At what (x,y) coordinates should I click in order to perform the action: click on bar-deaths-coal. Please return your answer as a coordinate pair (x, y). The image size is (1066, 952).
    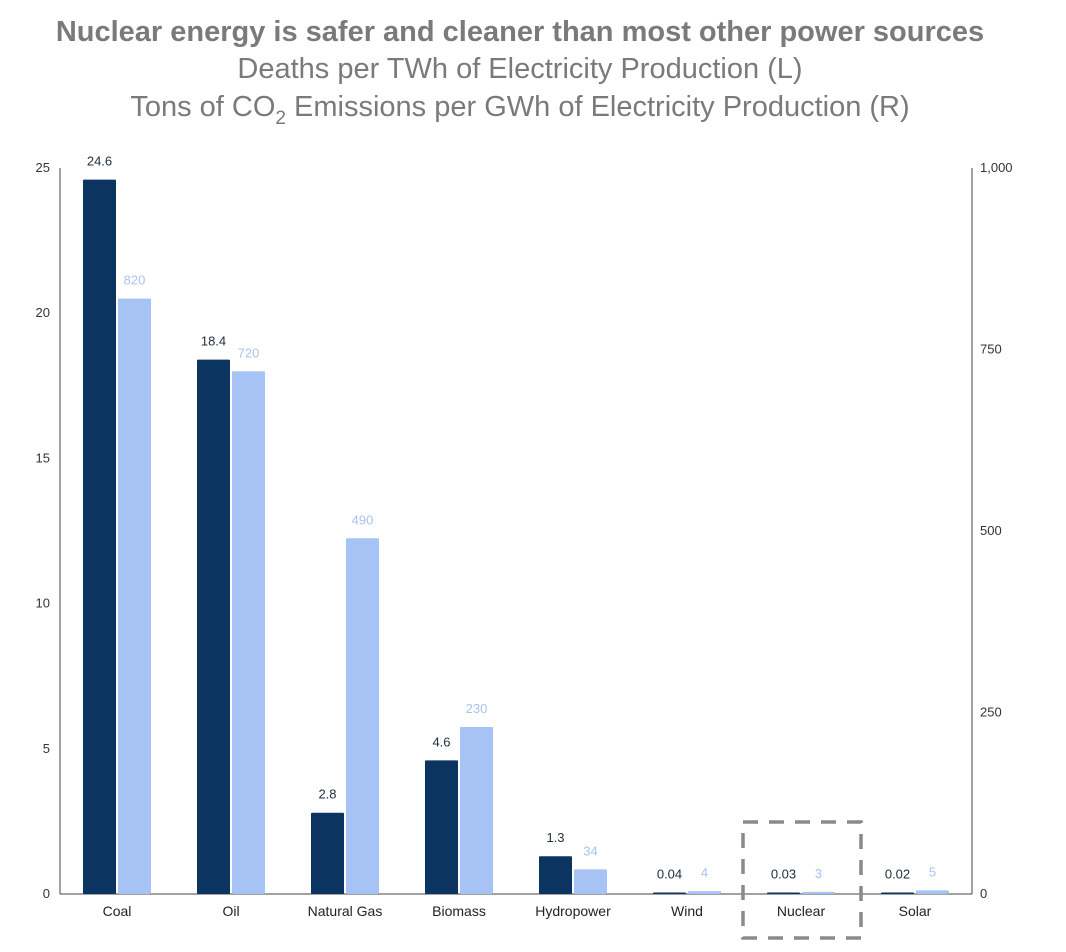
    Looking at the image, I should click on (99, 537).